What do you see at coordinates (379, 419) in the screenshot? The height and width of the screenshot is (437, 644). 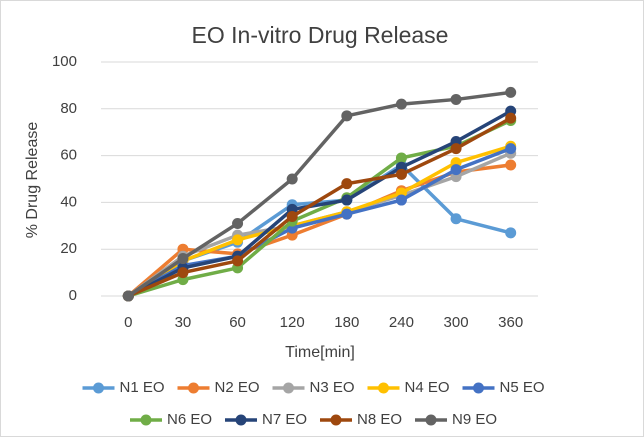 I see `legend-label: N8 EO` at bounding box center [379, 419].